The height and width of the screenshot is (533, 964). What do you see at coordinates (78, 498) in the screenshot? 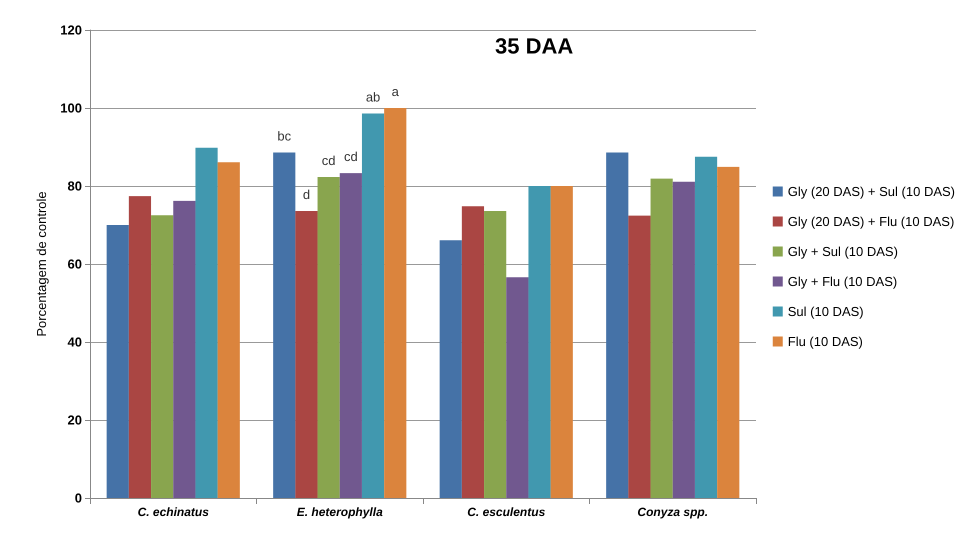
I see `y-tick-label: 0` at bounding box center [78, 498].